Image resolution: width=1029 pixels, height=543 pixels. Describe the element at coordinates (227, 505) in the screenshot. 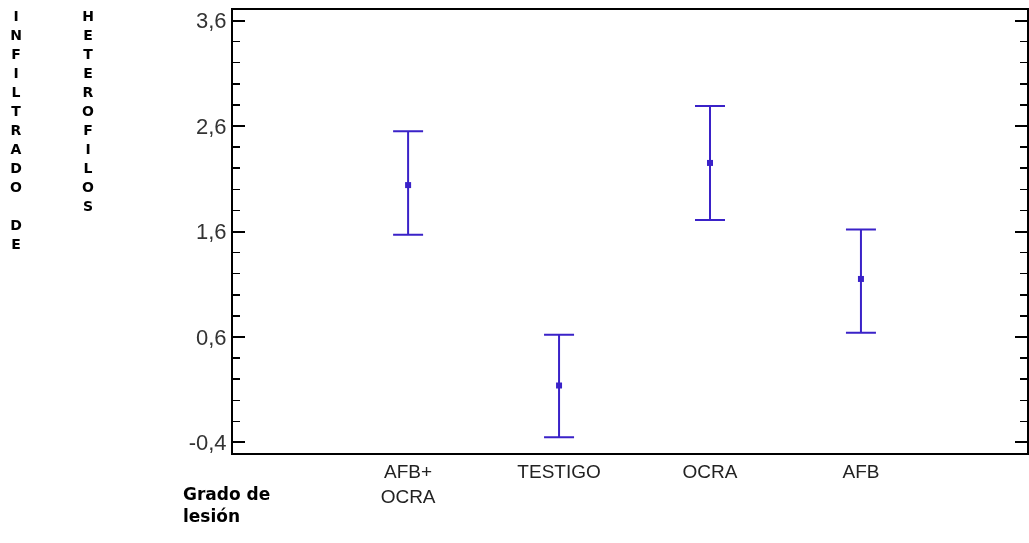

I see `x-axis-title: Grado de lesión` at that location.